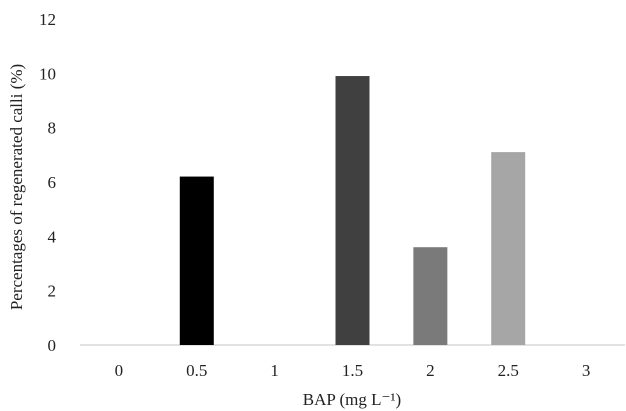  Describe the element at coordinates (586, 370) in the screenshot. I see `x-tick-label: 3` at that location.